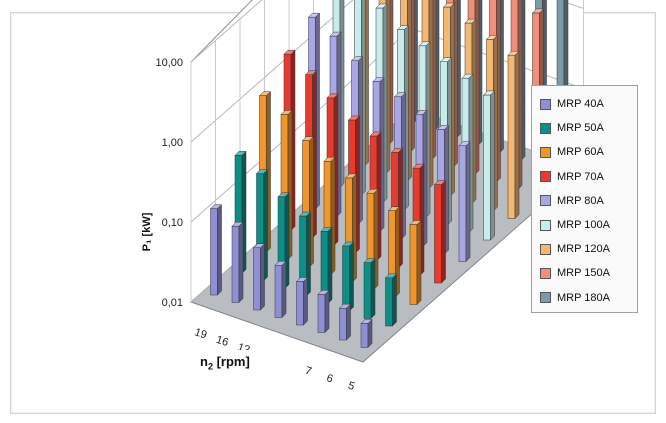 The width and height of the screenshot is (666, 423). Describe the element at coordinates (583, 297) in the screenshot. I see `legend-label: MRP 180A` at that location.